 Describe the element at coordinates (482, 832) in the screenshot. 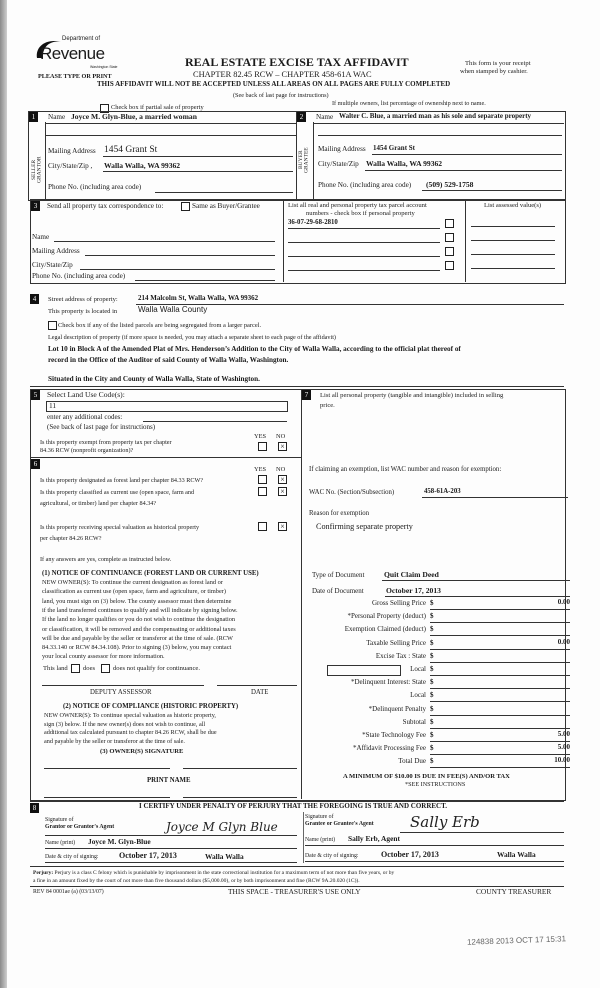

I see `grantee-signature-line` at that location.